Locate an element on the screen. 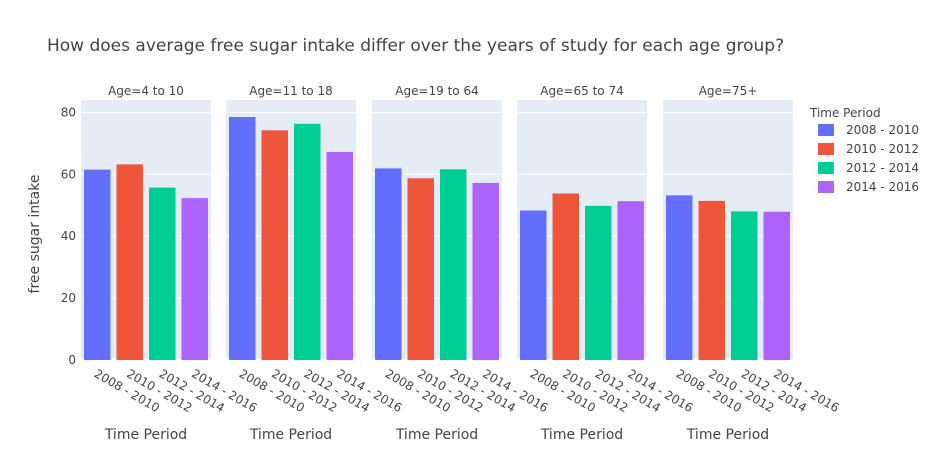 The image size is (940, 450). y-axis-title: free sugar intake is located at coordinates (35, 234).